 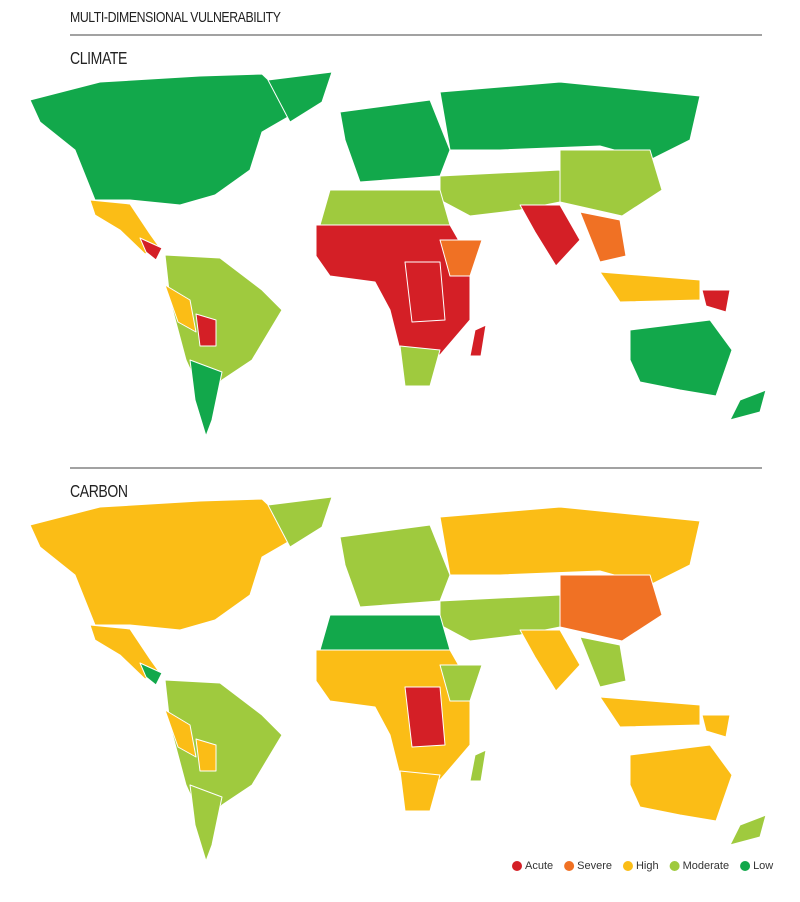 I want to click on legend-label: Severe, so click(x=594, y=866).